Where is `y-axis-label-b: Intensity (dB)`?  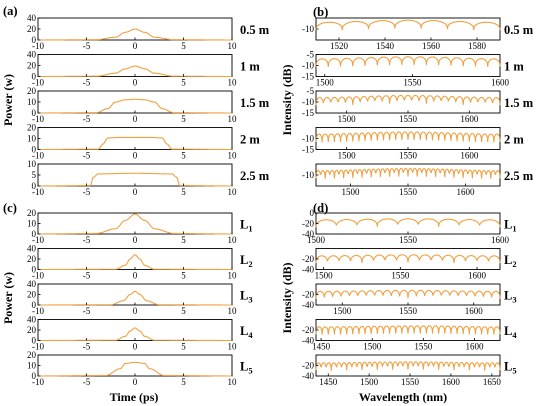 y-axis-label-b: Intensity (dB) is located at coordinates (287, 99).